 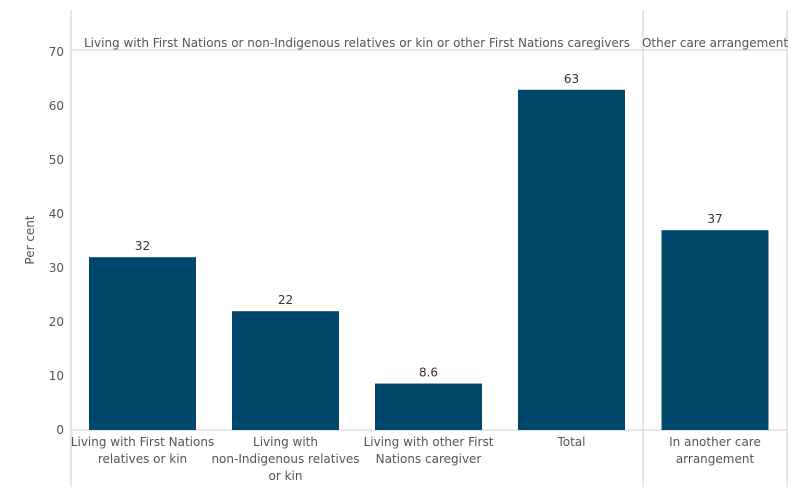 What do you see at coordinates (142, 246) in the screenshot?
I see `value-label: 32` at bounding box center [142, 246].